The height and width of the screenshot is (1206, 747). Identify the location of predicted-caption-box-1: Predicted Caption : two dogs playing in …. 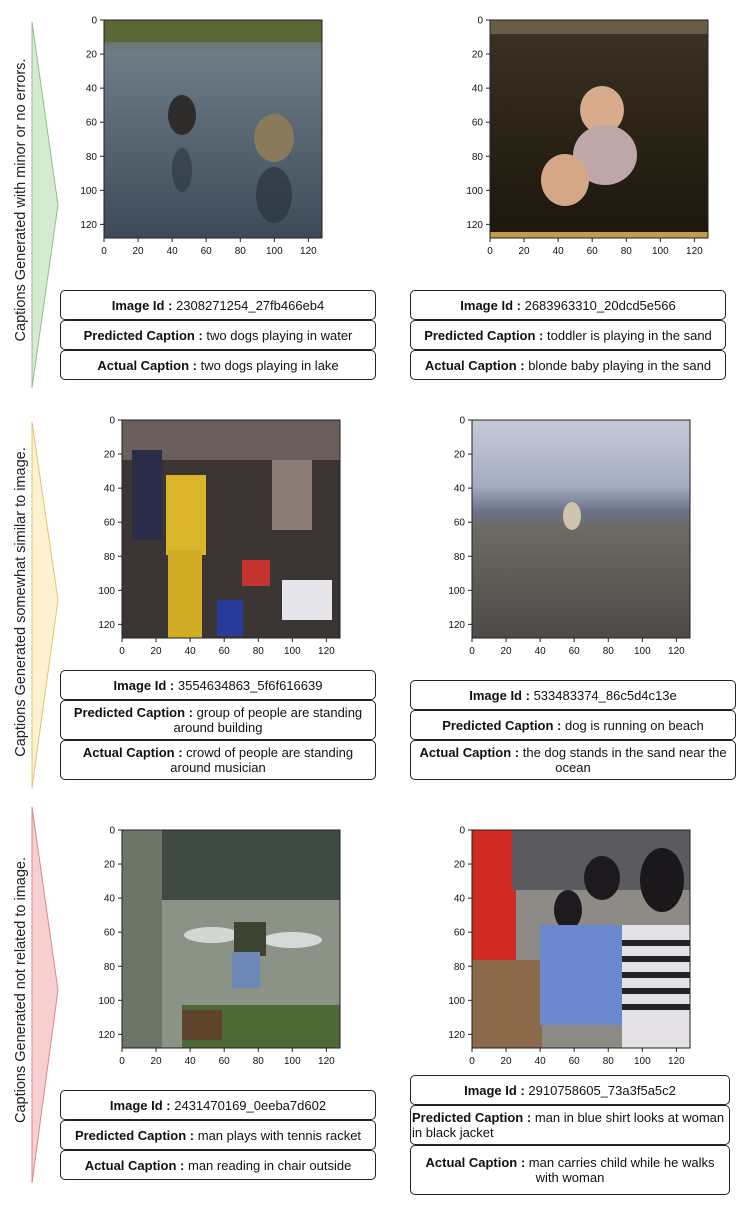
(218, 335).